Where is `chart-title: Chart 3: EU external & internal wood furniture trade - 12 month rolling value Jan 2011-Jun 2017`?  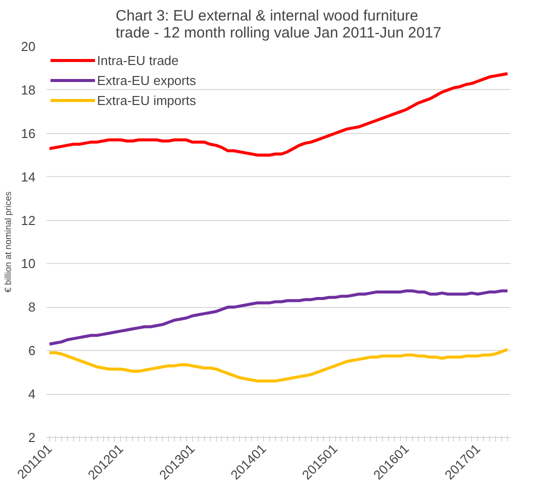
chart-title: Chart 3: EU external & internal wood furniture trade - 12 month rolling value Jan 2011-Jun 2017 is located at coordinates (279, 25).